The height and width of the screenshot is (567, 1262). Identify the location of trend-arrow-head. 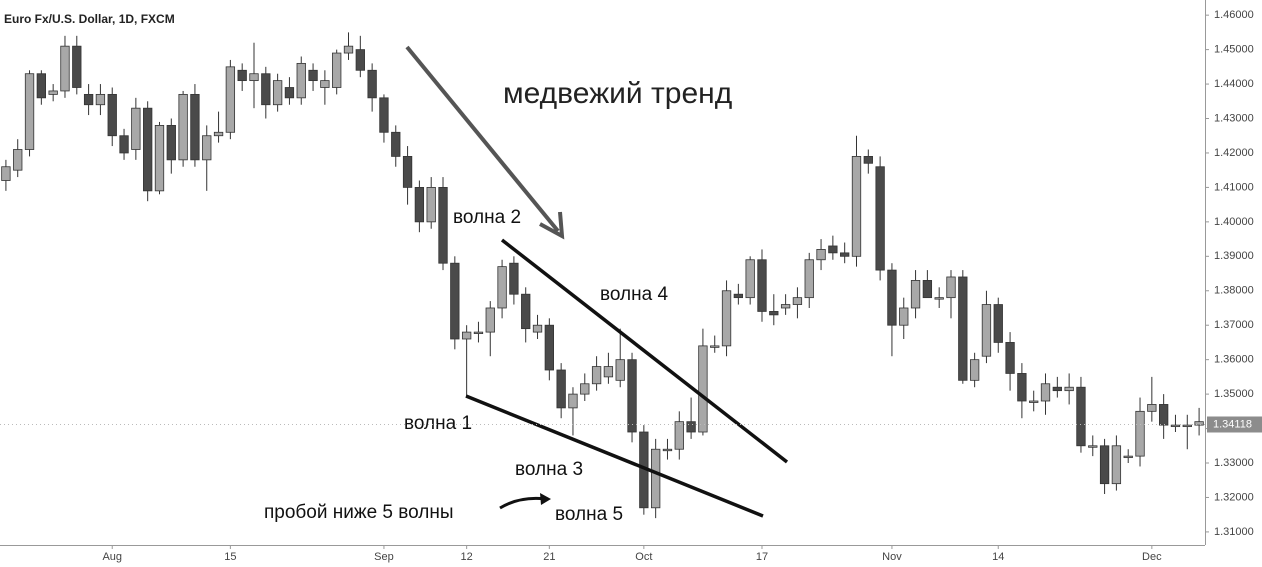
(552, 225).